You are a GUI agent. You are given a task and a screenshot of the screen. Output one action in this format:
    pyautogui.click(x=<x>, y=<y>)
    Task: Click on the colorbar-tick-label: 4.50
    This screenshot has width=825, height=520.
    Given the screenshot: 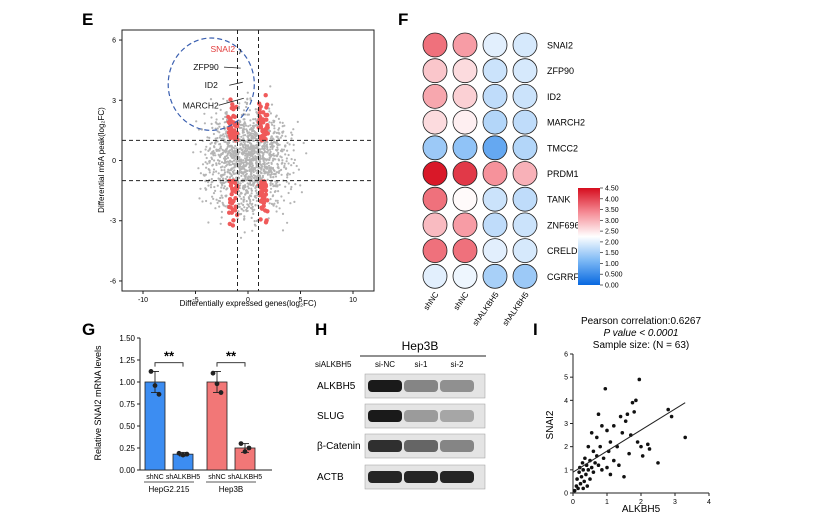 What is the action you would take?
    pyautogui.click(x=612, y=189)
    